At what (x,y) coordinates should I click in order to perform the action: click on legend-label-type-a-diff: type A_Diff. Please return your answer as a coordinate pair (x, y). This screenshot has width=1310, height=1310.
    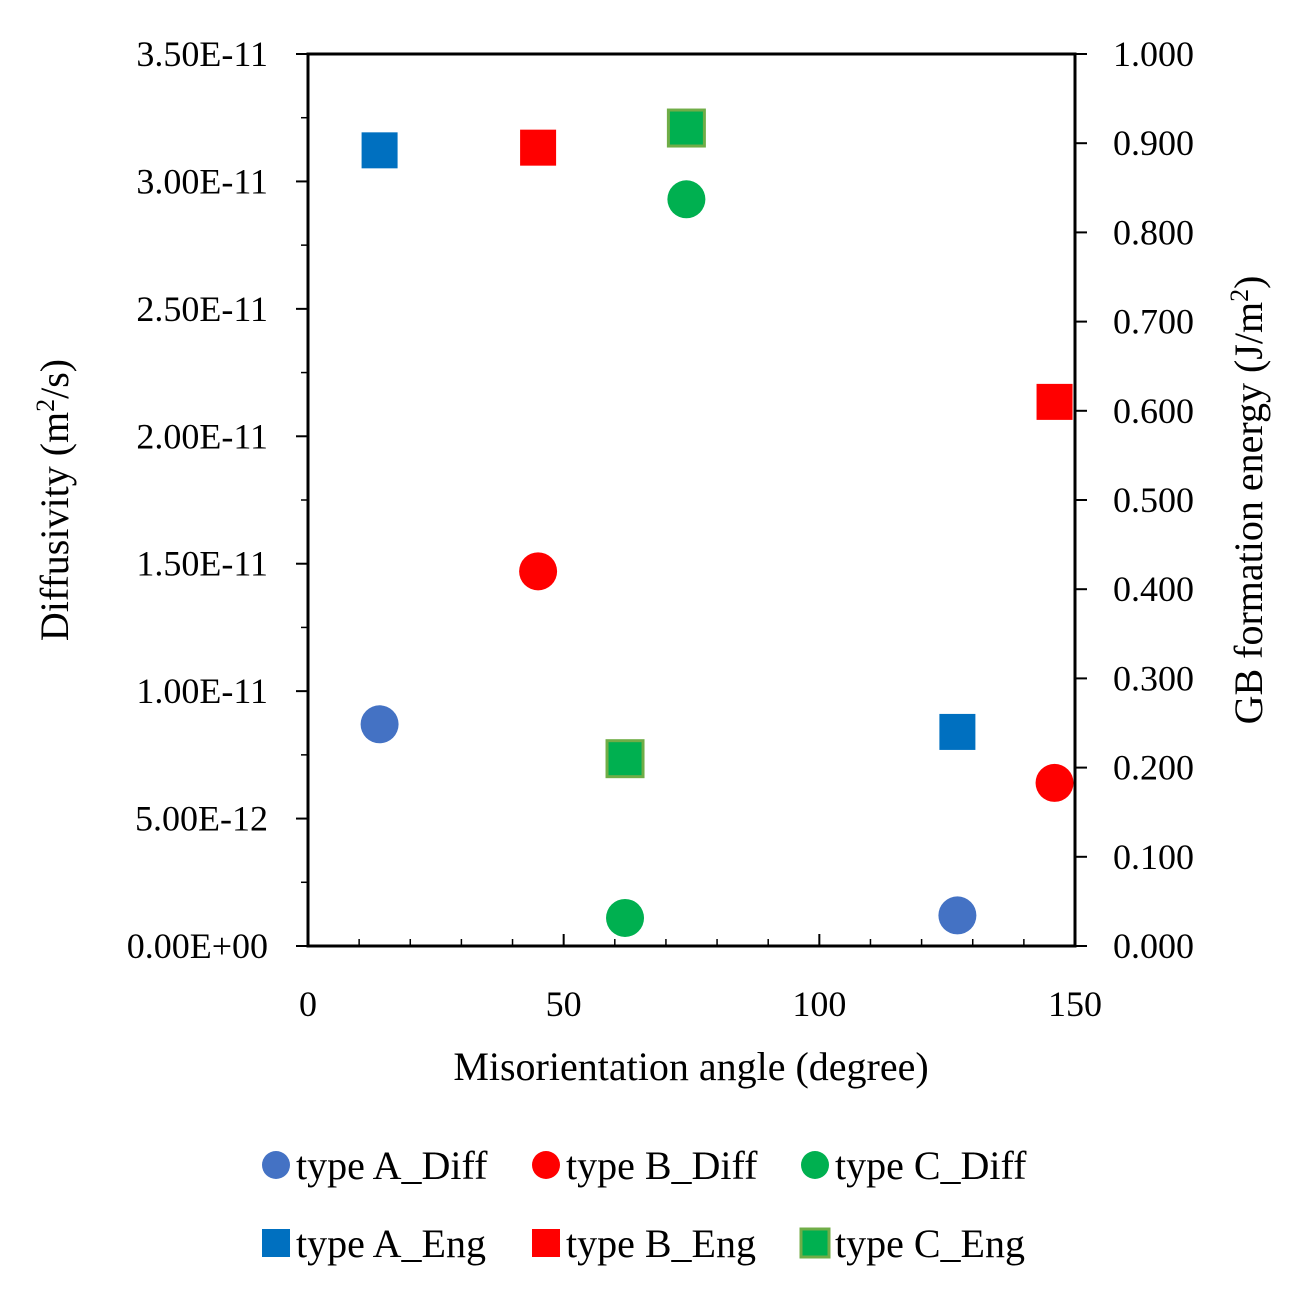
    Looking at the image, I should click on (392, 1165).